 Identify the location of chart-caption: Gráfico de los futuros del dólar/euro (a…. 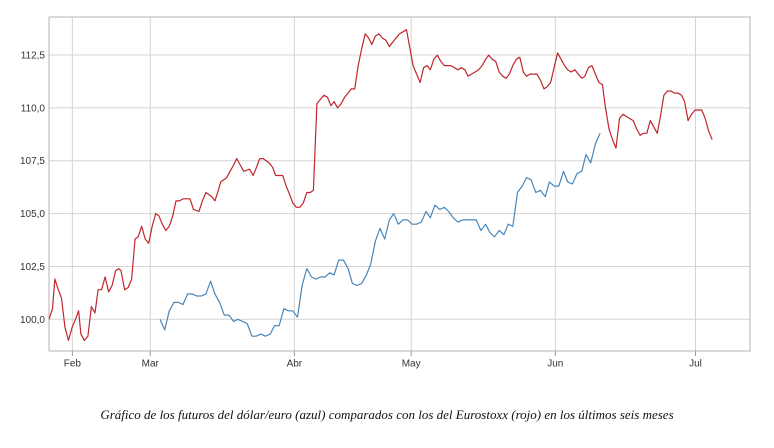
(387, 414).